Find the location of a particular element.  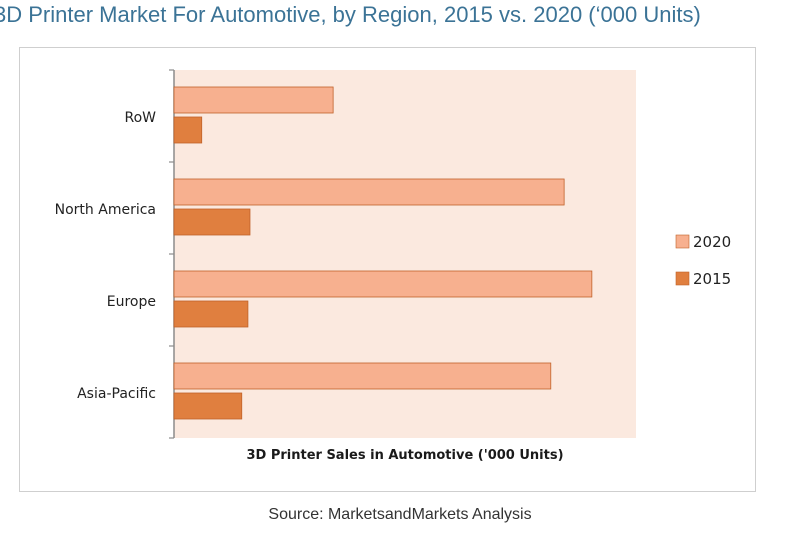

bar-2020-row is located at coordinates (253, 100).